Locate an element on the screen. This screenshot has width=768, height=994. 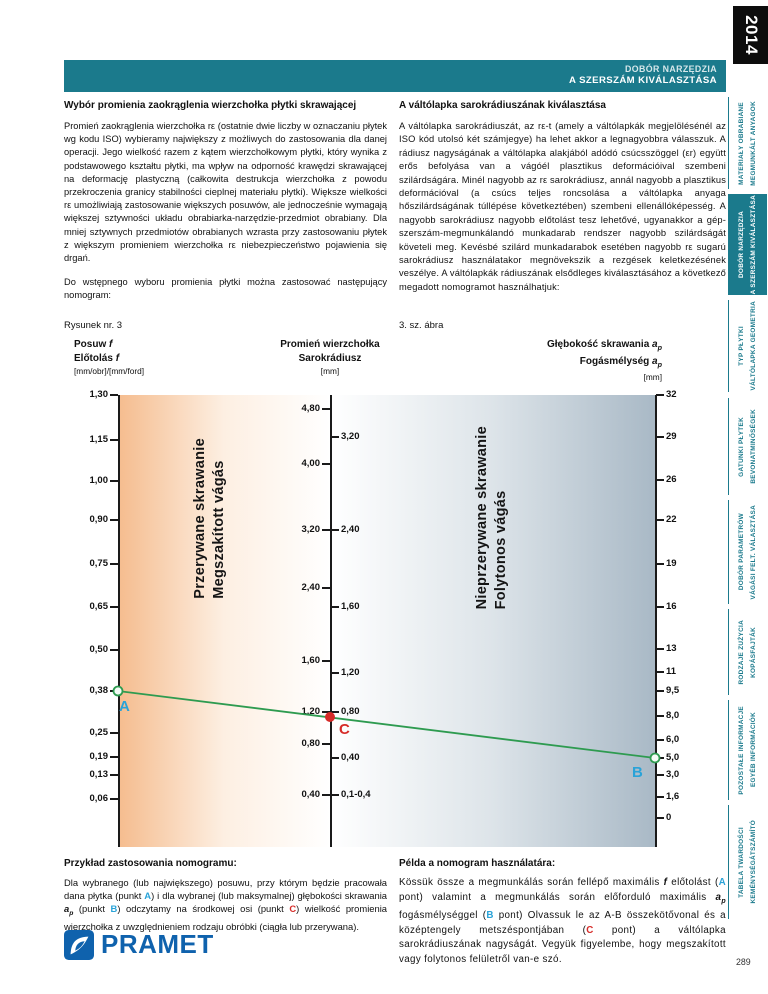
sidebar-tab-6: RODZAJE ZUŻYCIA KOPÁSFAJTÁK is located at coordinates (747, 652).